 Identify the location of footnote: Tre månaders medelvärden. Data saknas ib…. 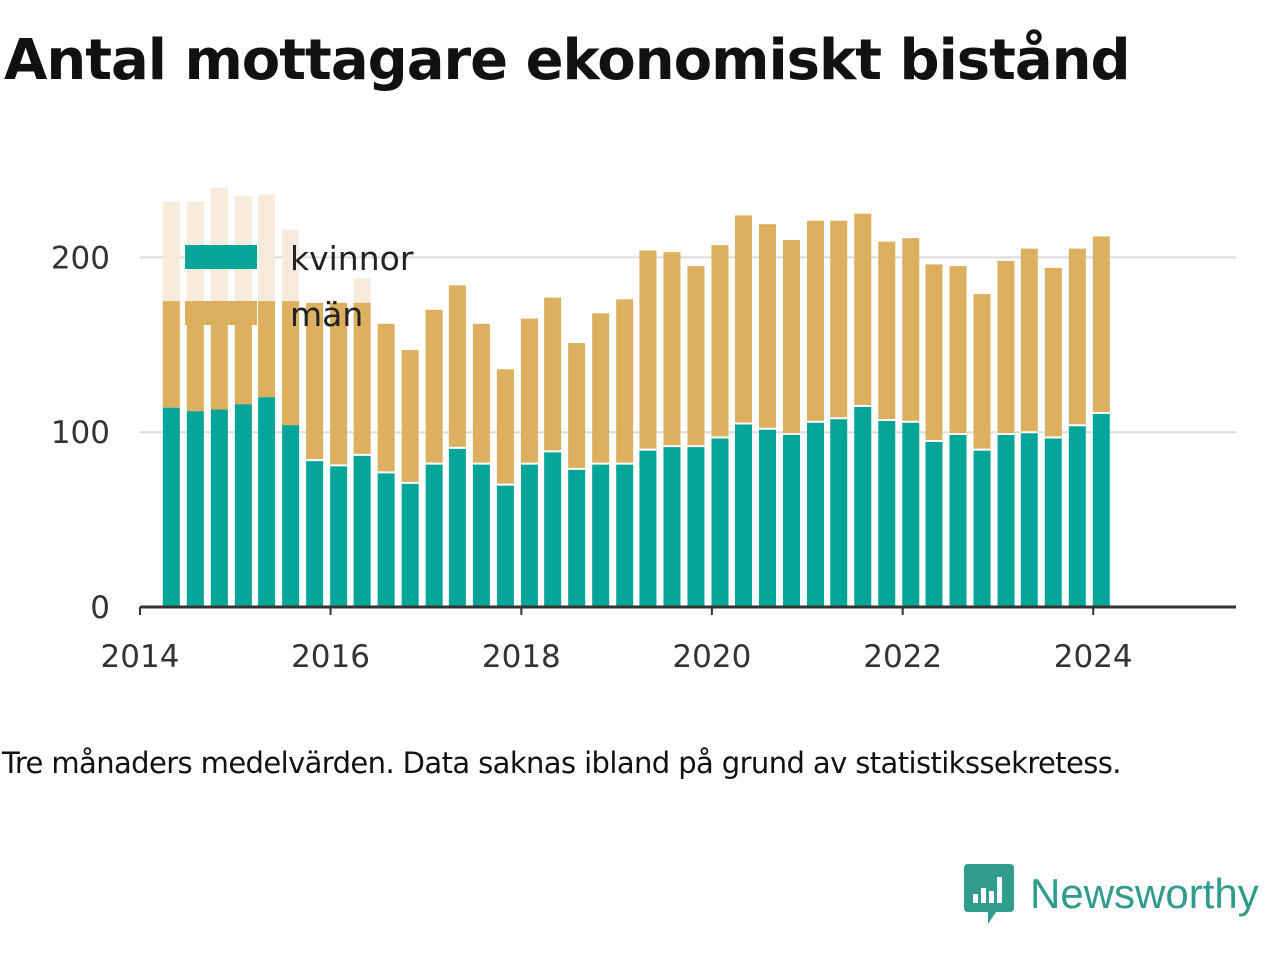
(562, 763).